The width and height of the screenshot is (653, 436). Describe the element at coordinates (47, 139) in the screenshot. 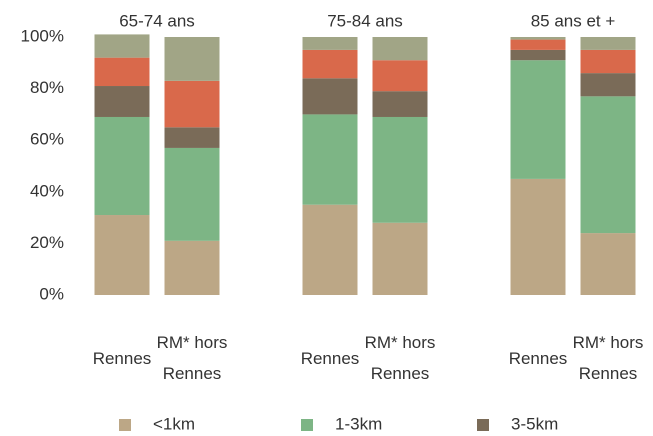

I see `y-tick-label: 60%` at that location.